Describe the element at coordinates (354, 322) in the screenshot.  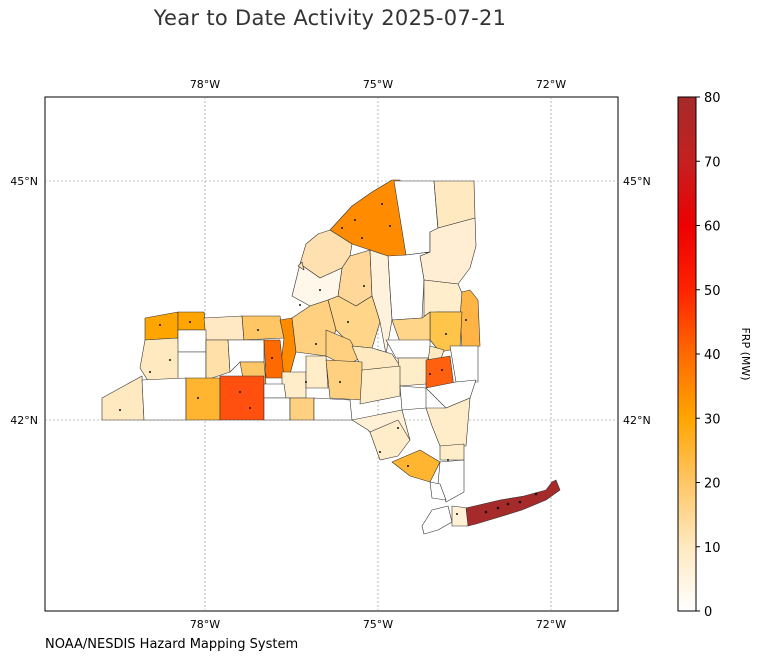
I see `county-oneida` at that location.